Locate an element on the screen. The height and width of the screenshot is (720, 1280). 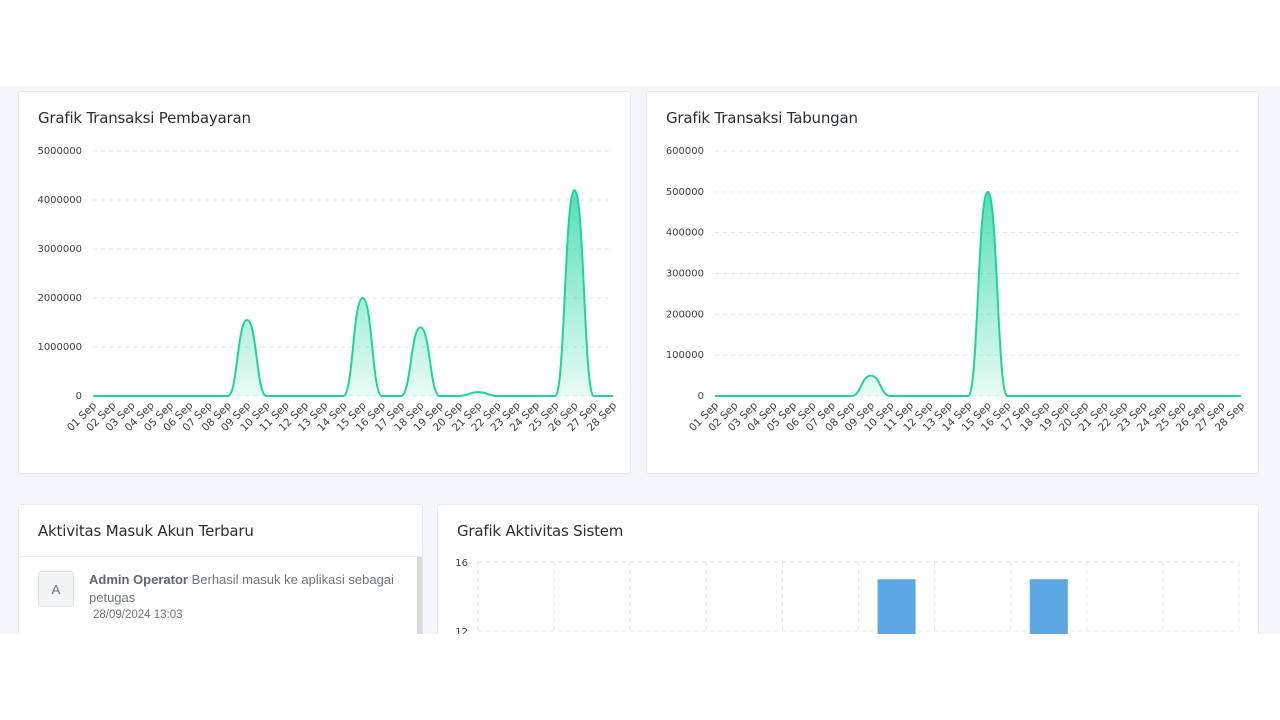
payment-chart-y-tick-label: 2000000 is located at coordinates (59, 298).